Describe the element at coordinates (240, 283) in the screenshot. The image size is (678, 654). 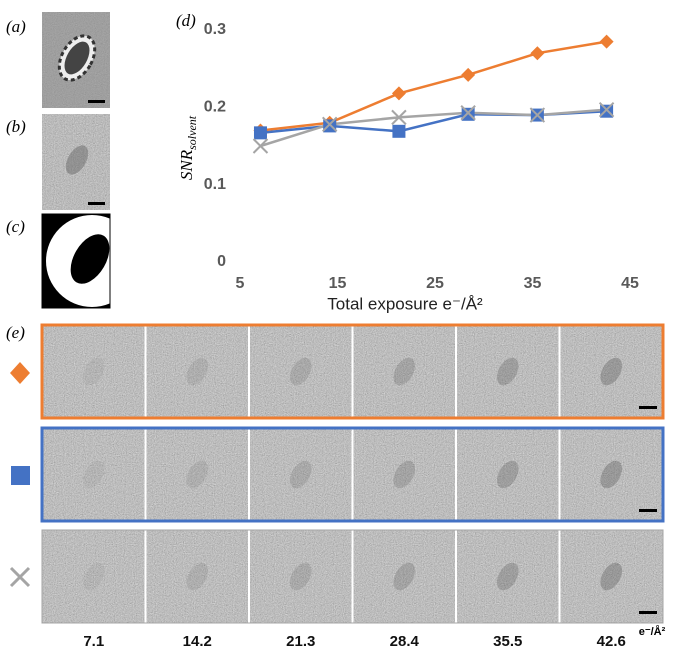
I see `x-tick-label: 5` at that location.